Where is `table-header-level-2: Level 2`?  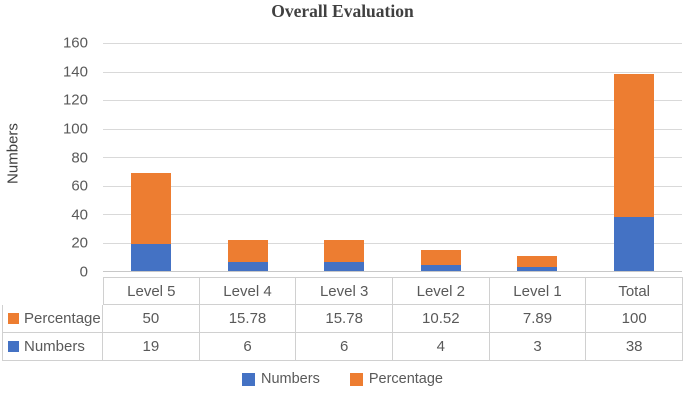
table-header-level-2: Level 2 is located at coordinates (441, 291).